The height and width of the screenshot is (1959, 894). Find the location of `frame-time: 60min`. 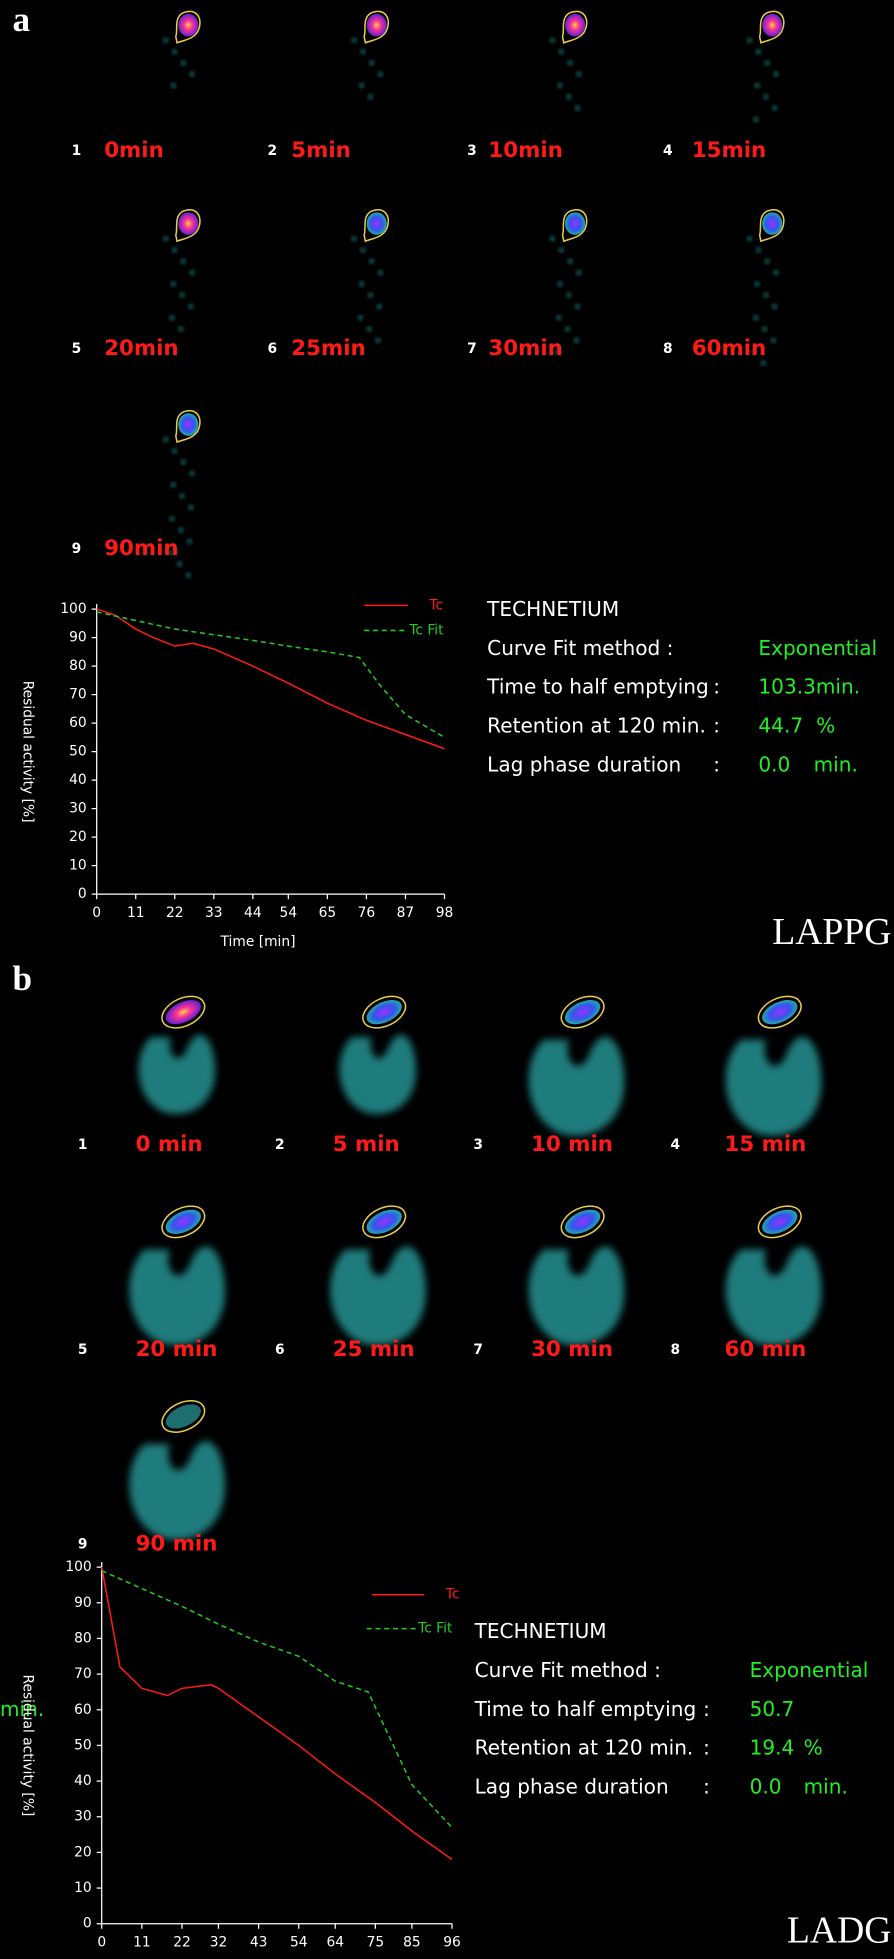

frame-time: 60min is located at coordinates (729, 348).